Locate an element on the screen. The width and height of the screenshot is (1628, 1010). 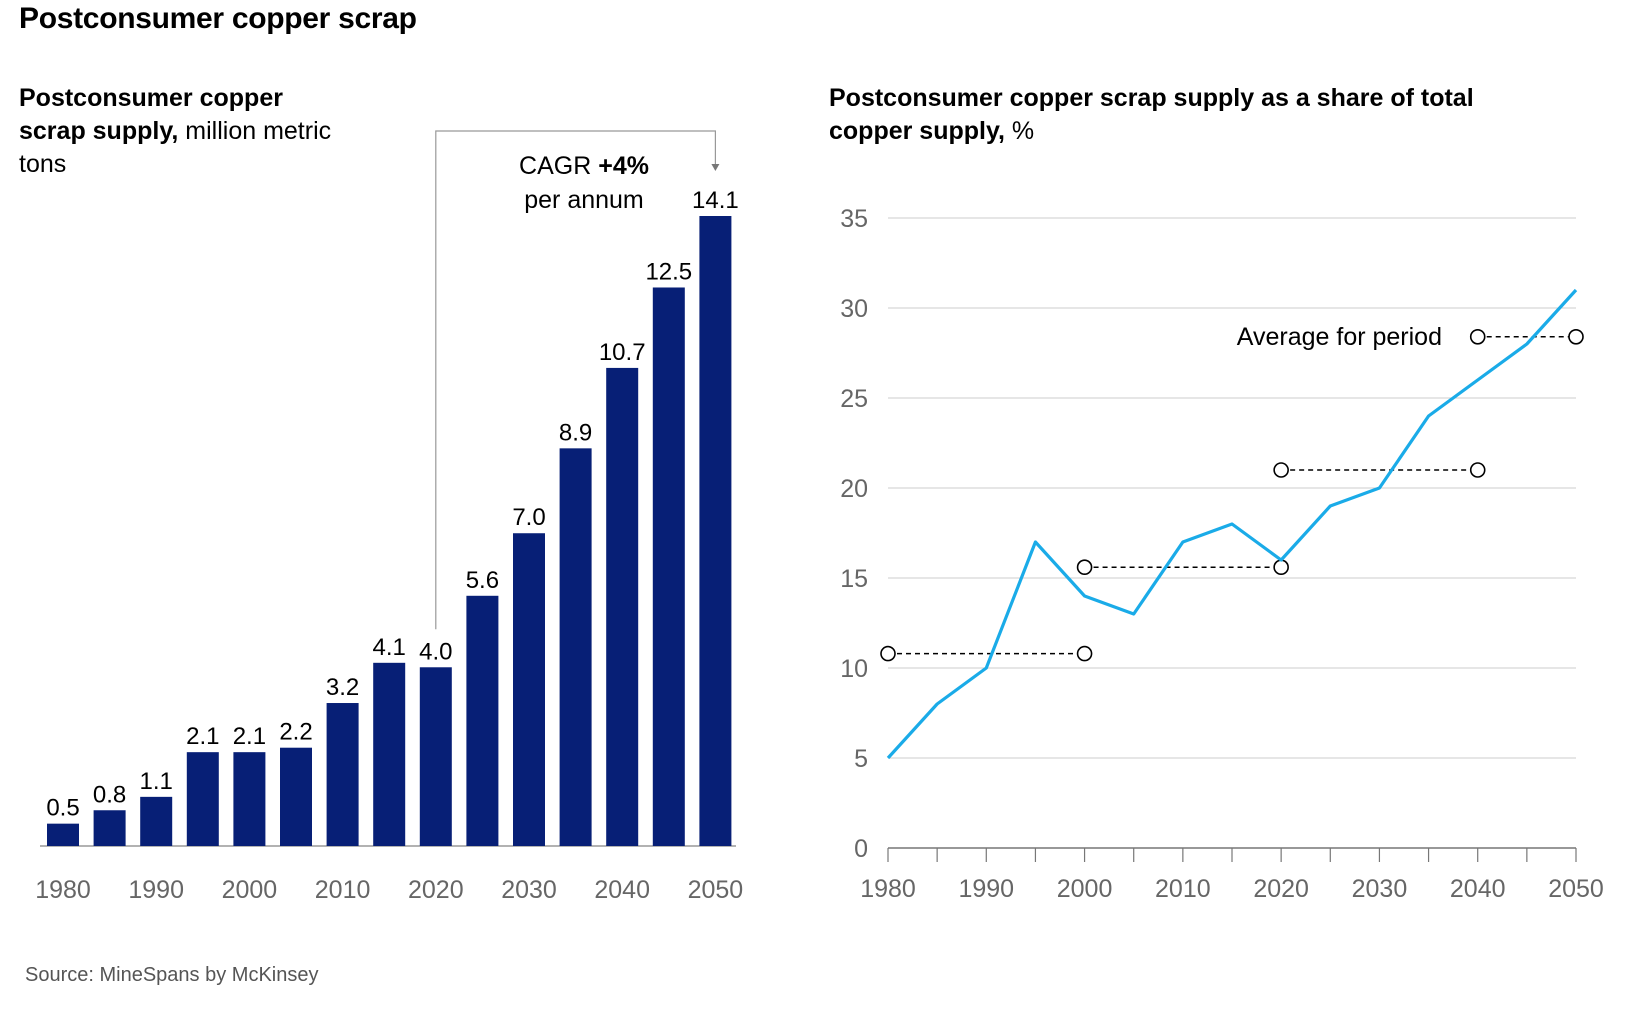
cagr-prefix: CAGR is located at coordinates (558, 166).